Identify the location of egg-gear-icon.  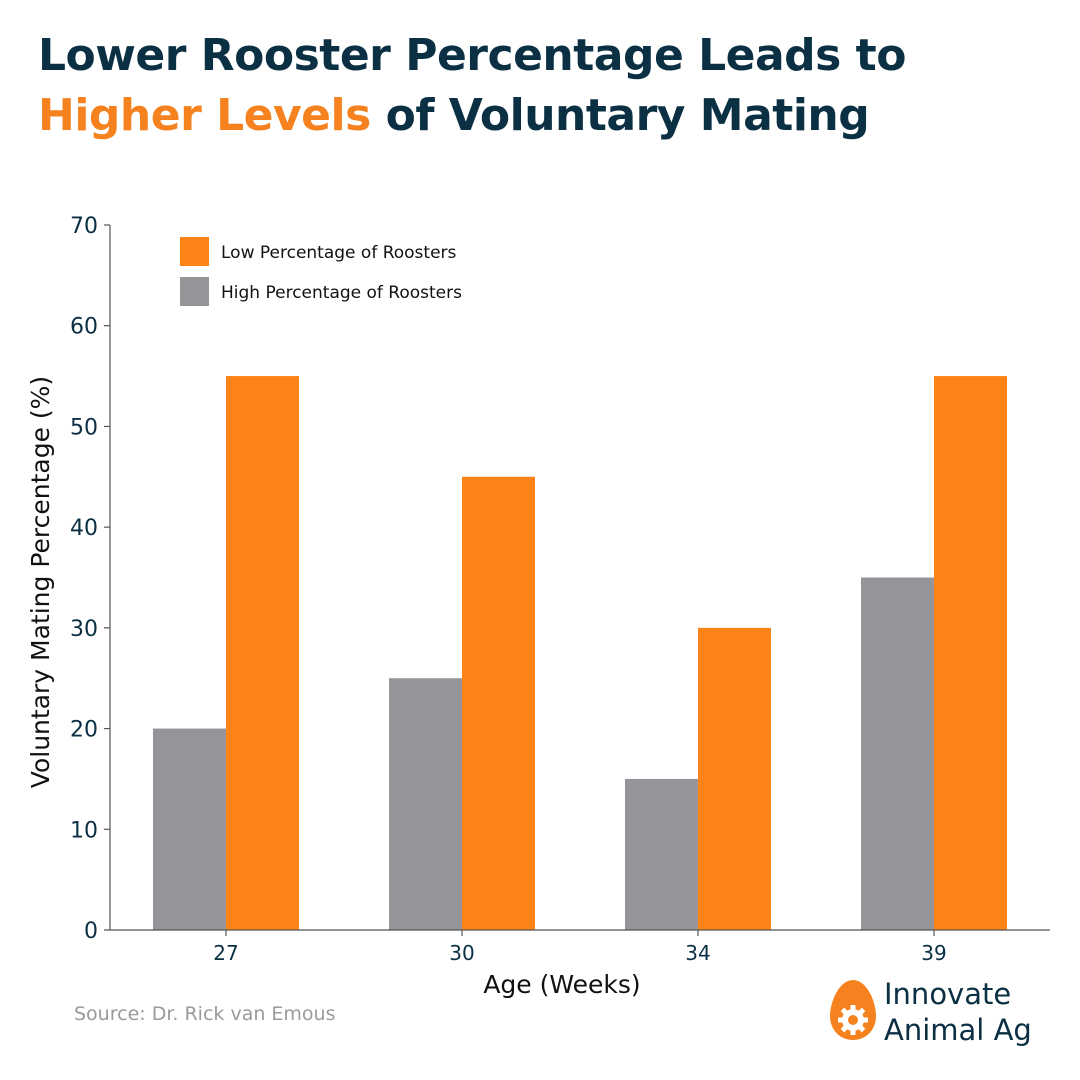
(853, 1010).